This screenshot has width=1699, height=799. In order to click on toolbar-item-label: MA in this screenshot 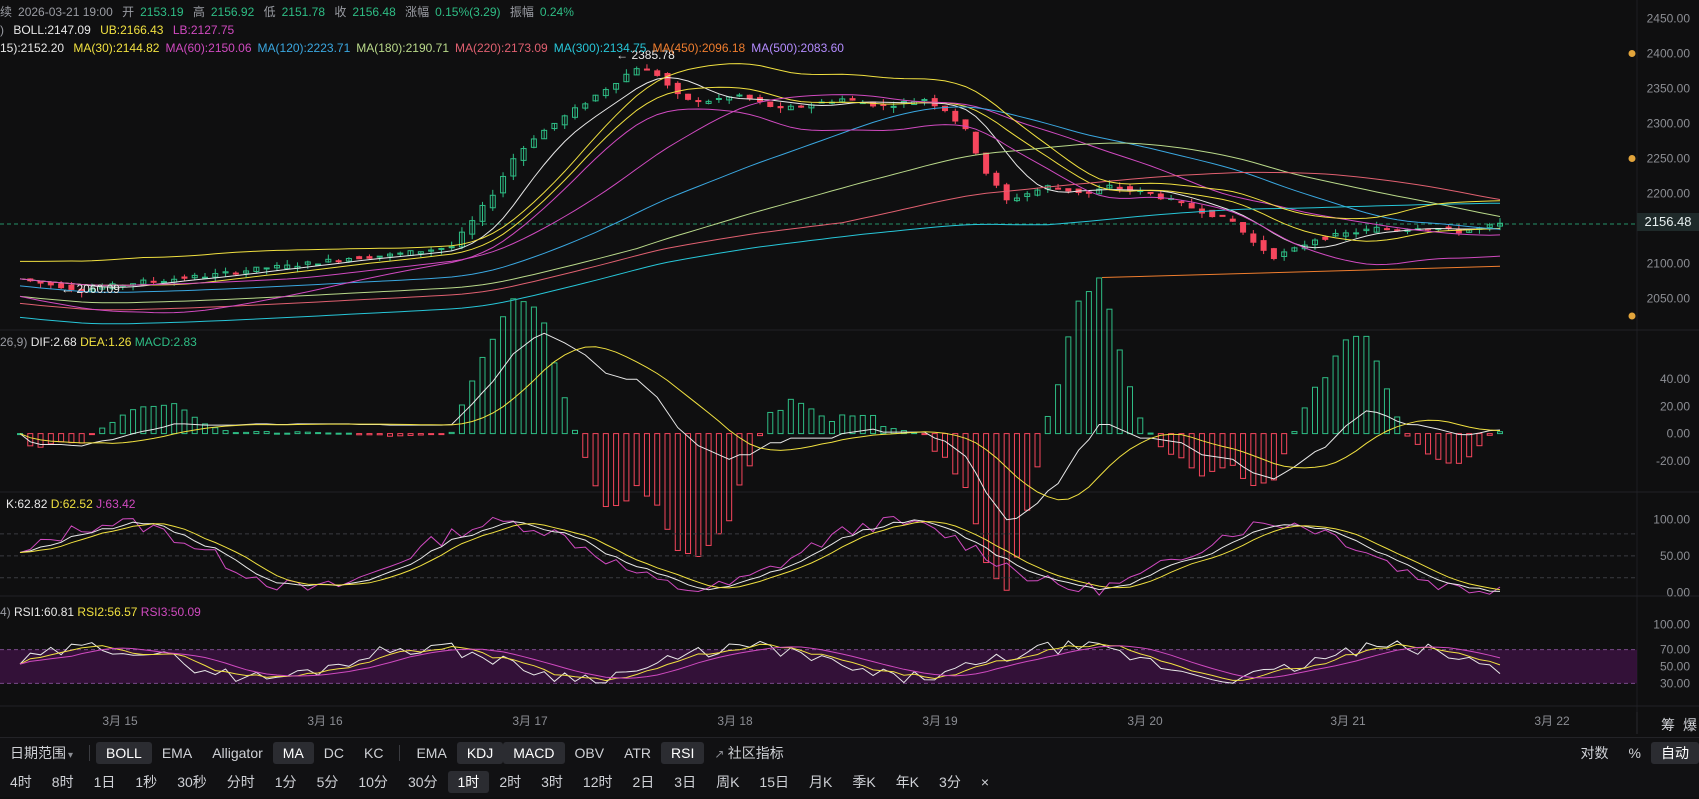, I will do `click(293, 753)`.